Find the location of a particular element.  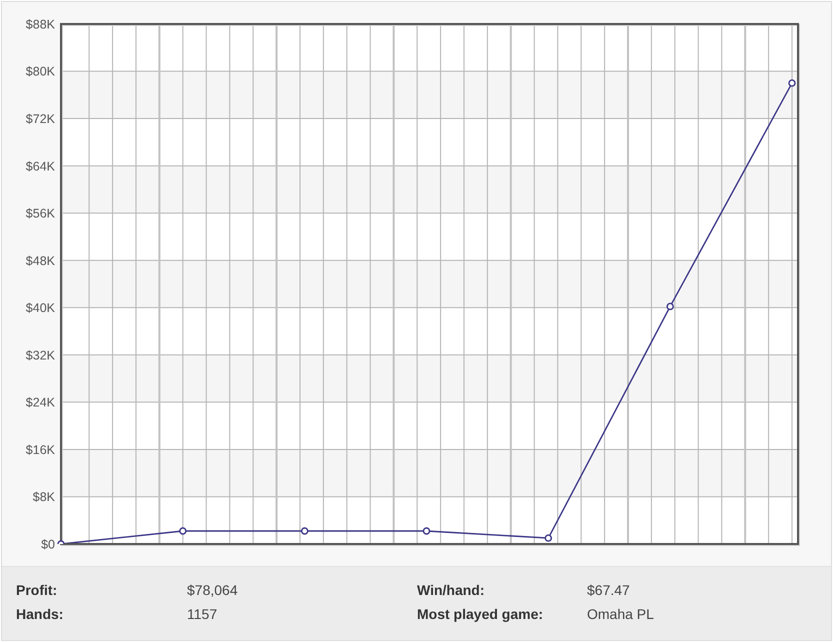

text: 1157 is located at coordinates (202, 614).